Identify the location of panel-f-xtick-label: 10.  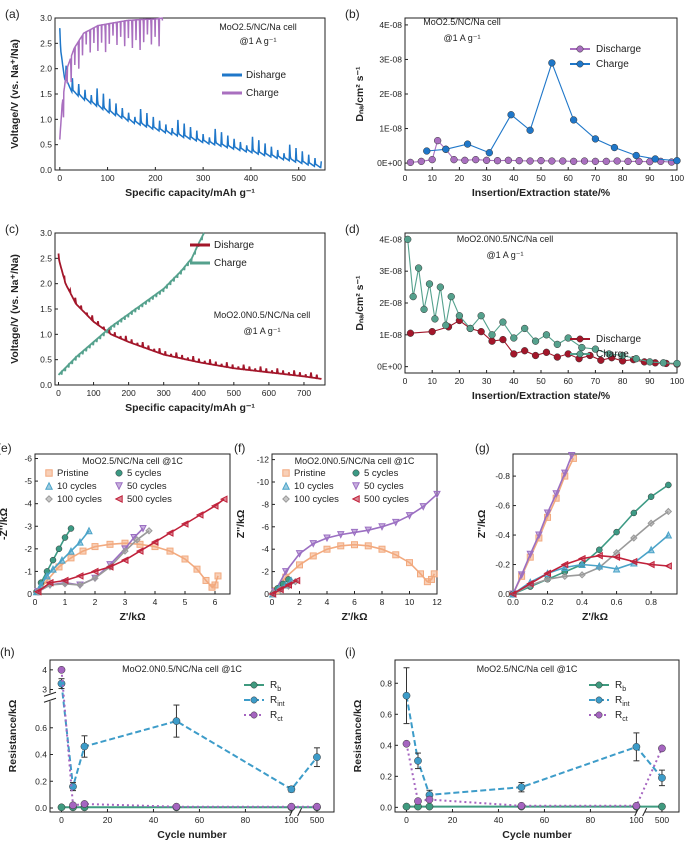
(410, 602).